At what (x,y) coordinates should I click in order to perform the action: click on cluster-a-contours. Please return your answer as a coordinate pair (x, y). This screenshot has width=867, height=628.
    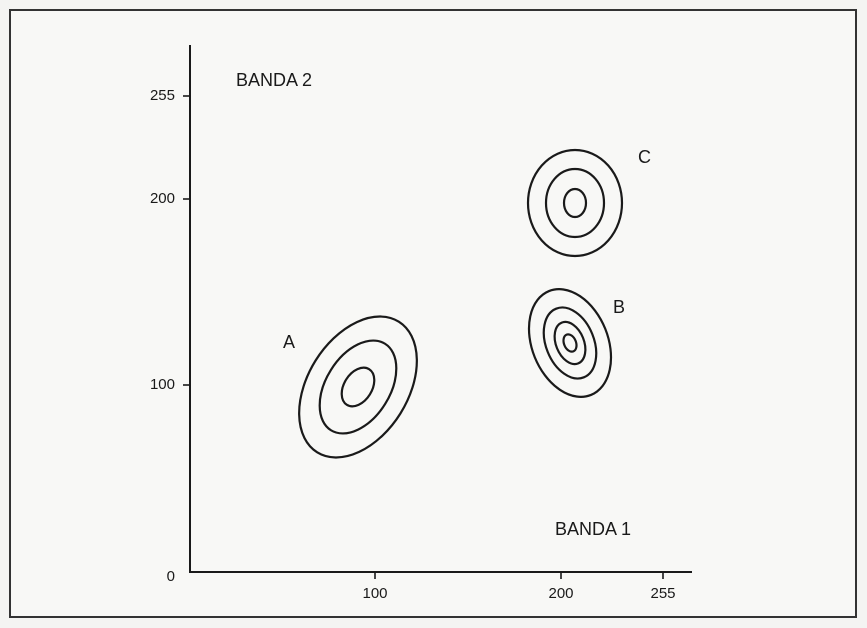
    Looking at the image, I should click on (358, 387).